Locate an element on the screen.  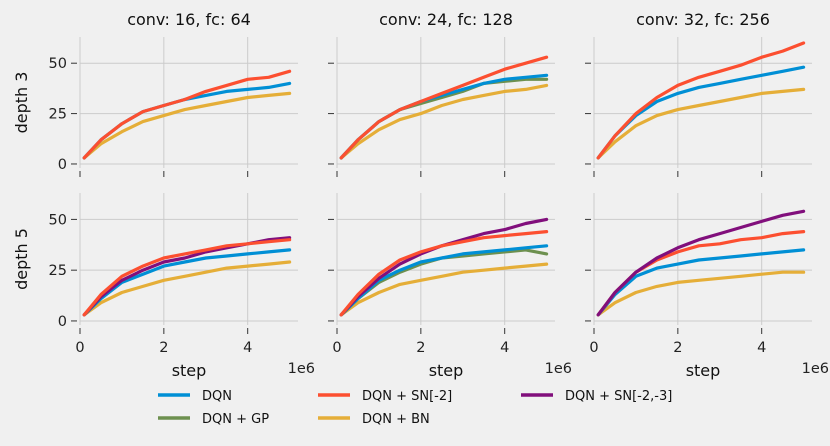
xtick-label-2-r2c1: 2 is located at coordinates (163, 348).